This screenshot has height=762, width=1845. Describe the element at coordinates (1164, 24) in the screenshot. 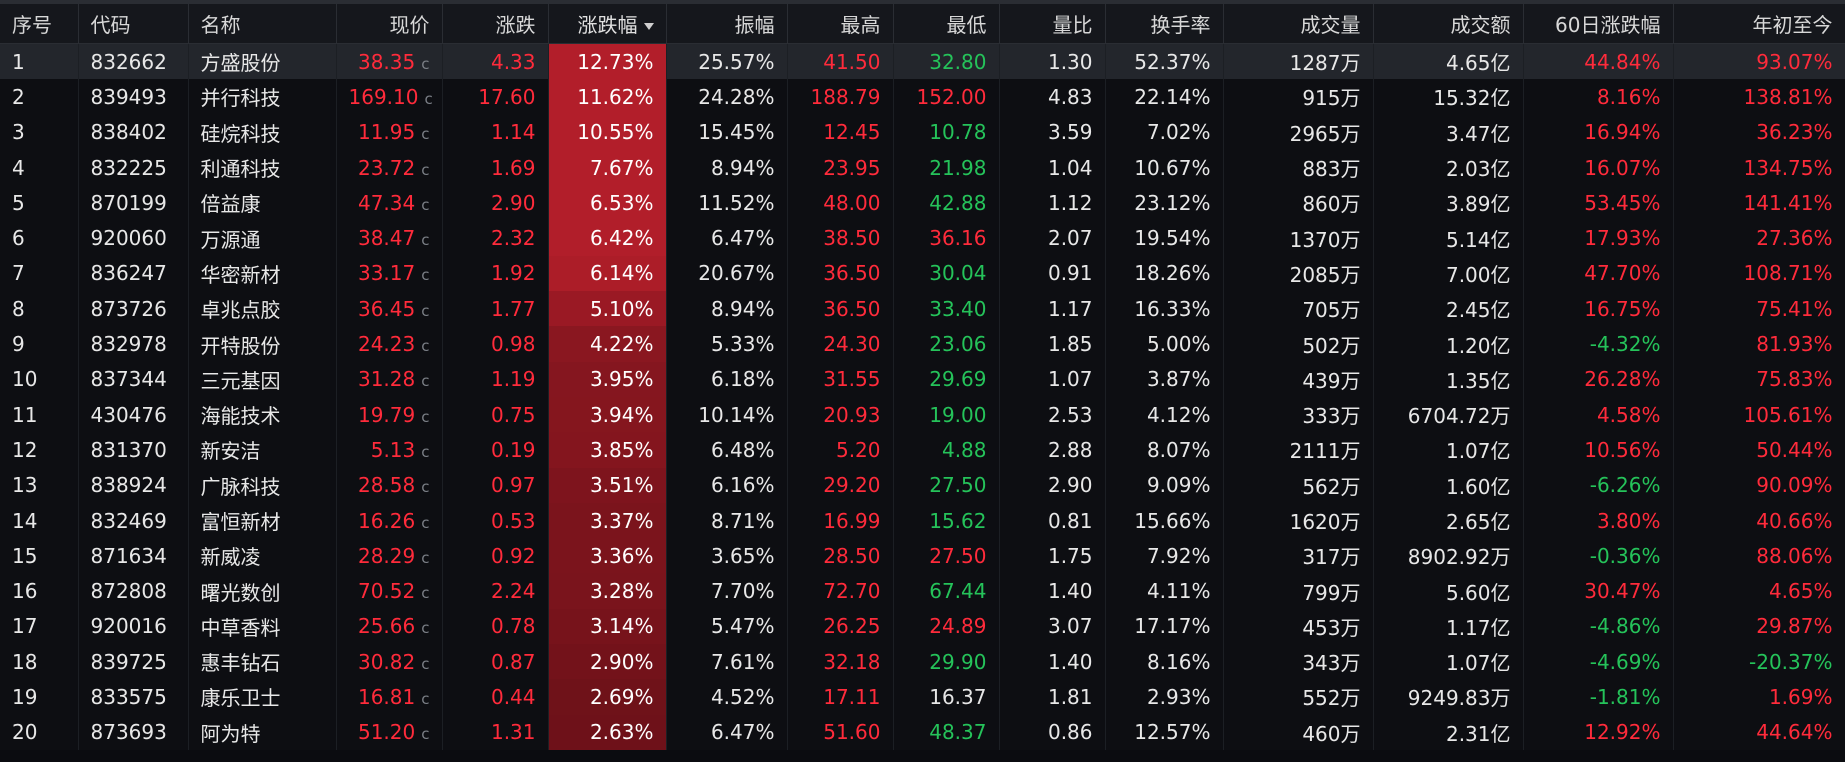

I see `col-header-turnover-rate: 换手率` at that location.